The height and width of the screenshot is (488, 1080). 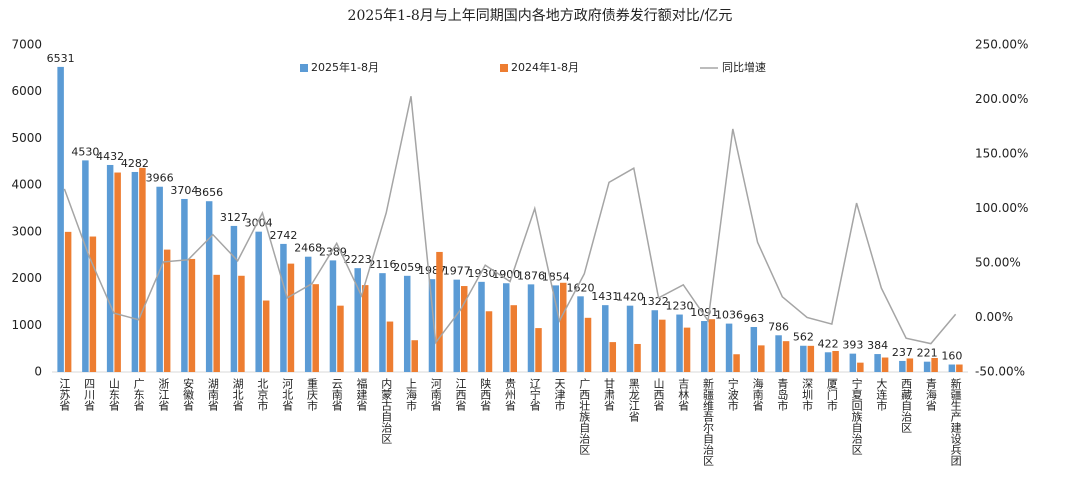 I want to click on x-tick-label: 广东省, so click(x=138, y=395).